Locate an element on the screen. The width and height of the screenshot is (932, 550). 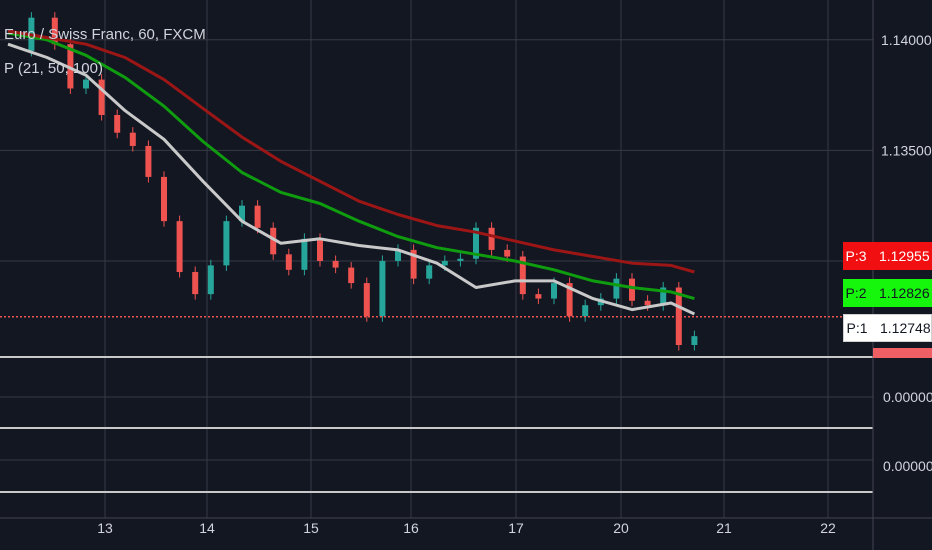
x-tick-label: 14 is located at coordinates (207, 528).